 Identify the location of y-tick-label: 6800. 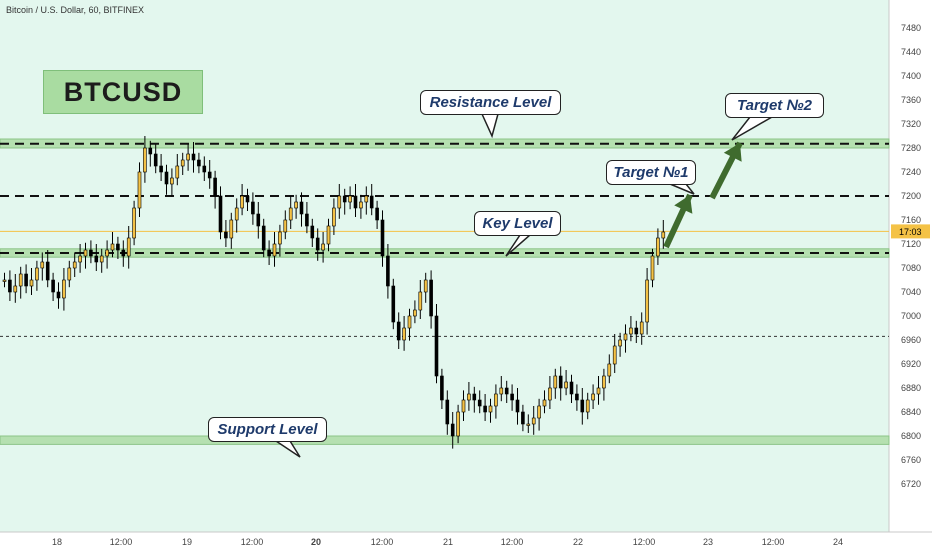
(911, 436).